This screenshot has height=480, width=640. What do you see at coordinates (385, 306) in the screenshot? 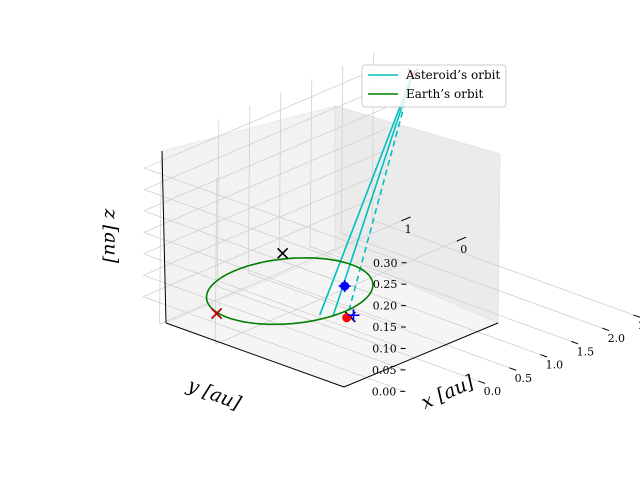
I see `z-tick-label: 0.20` at bounding box center [385, 306].